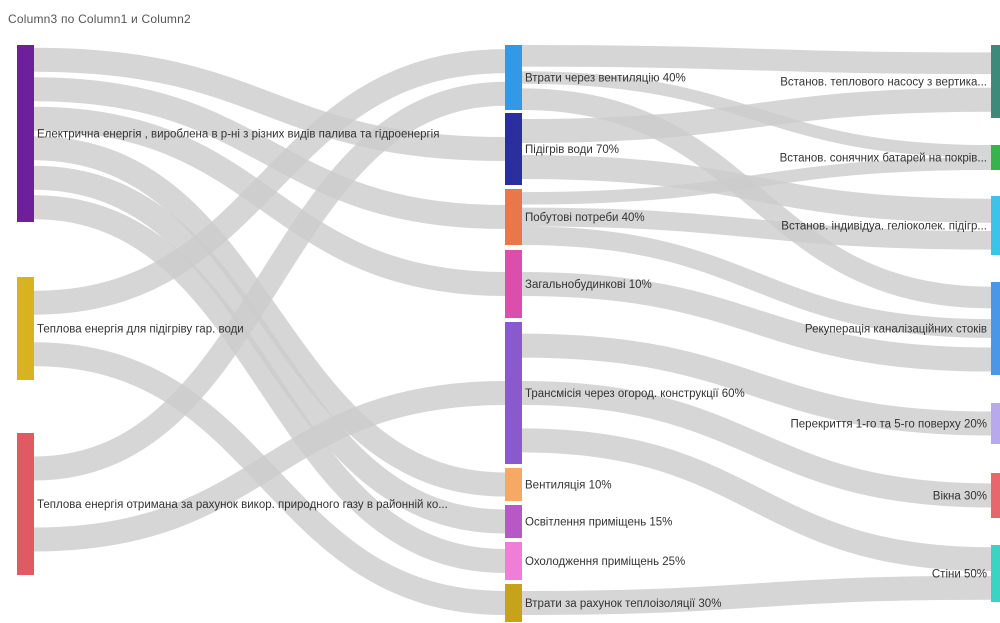 The image size is (1000, 623). Describe the element at coordinates (756, 595) in the screenshot. I see `link-m9-t7` at that location.